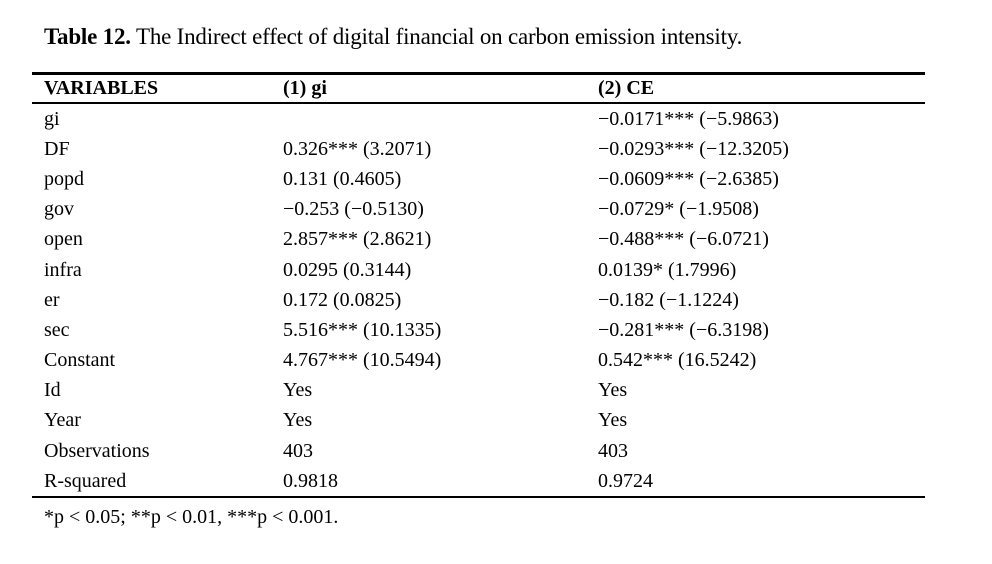 The width and height of the screenshot is (992, 564). Describe the element at coordinates (478, 240) in the screenshot. I see `table-row: open 2.857*** (2.8621) −0.488*** (−6.0721)` at that location.